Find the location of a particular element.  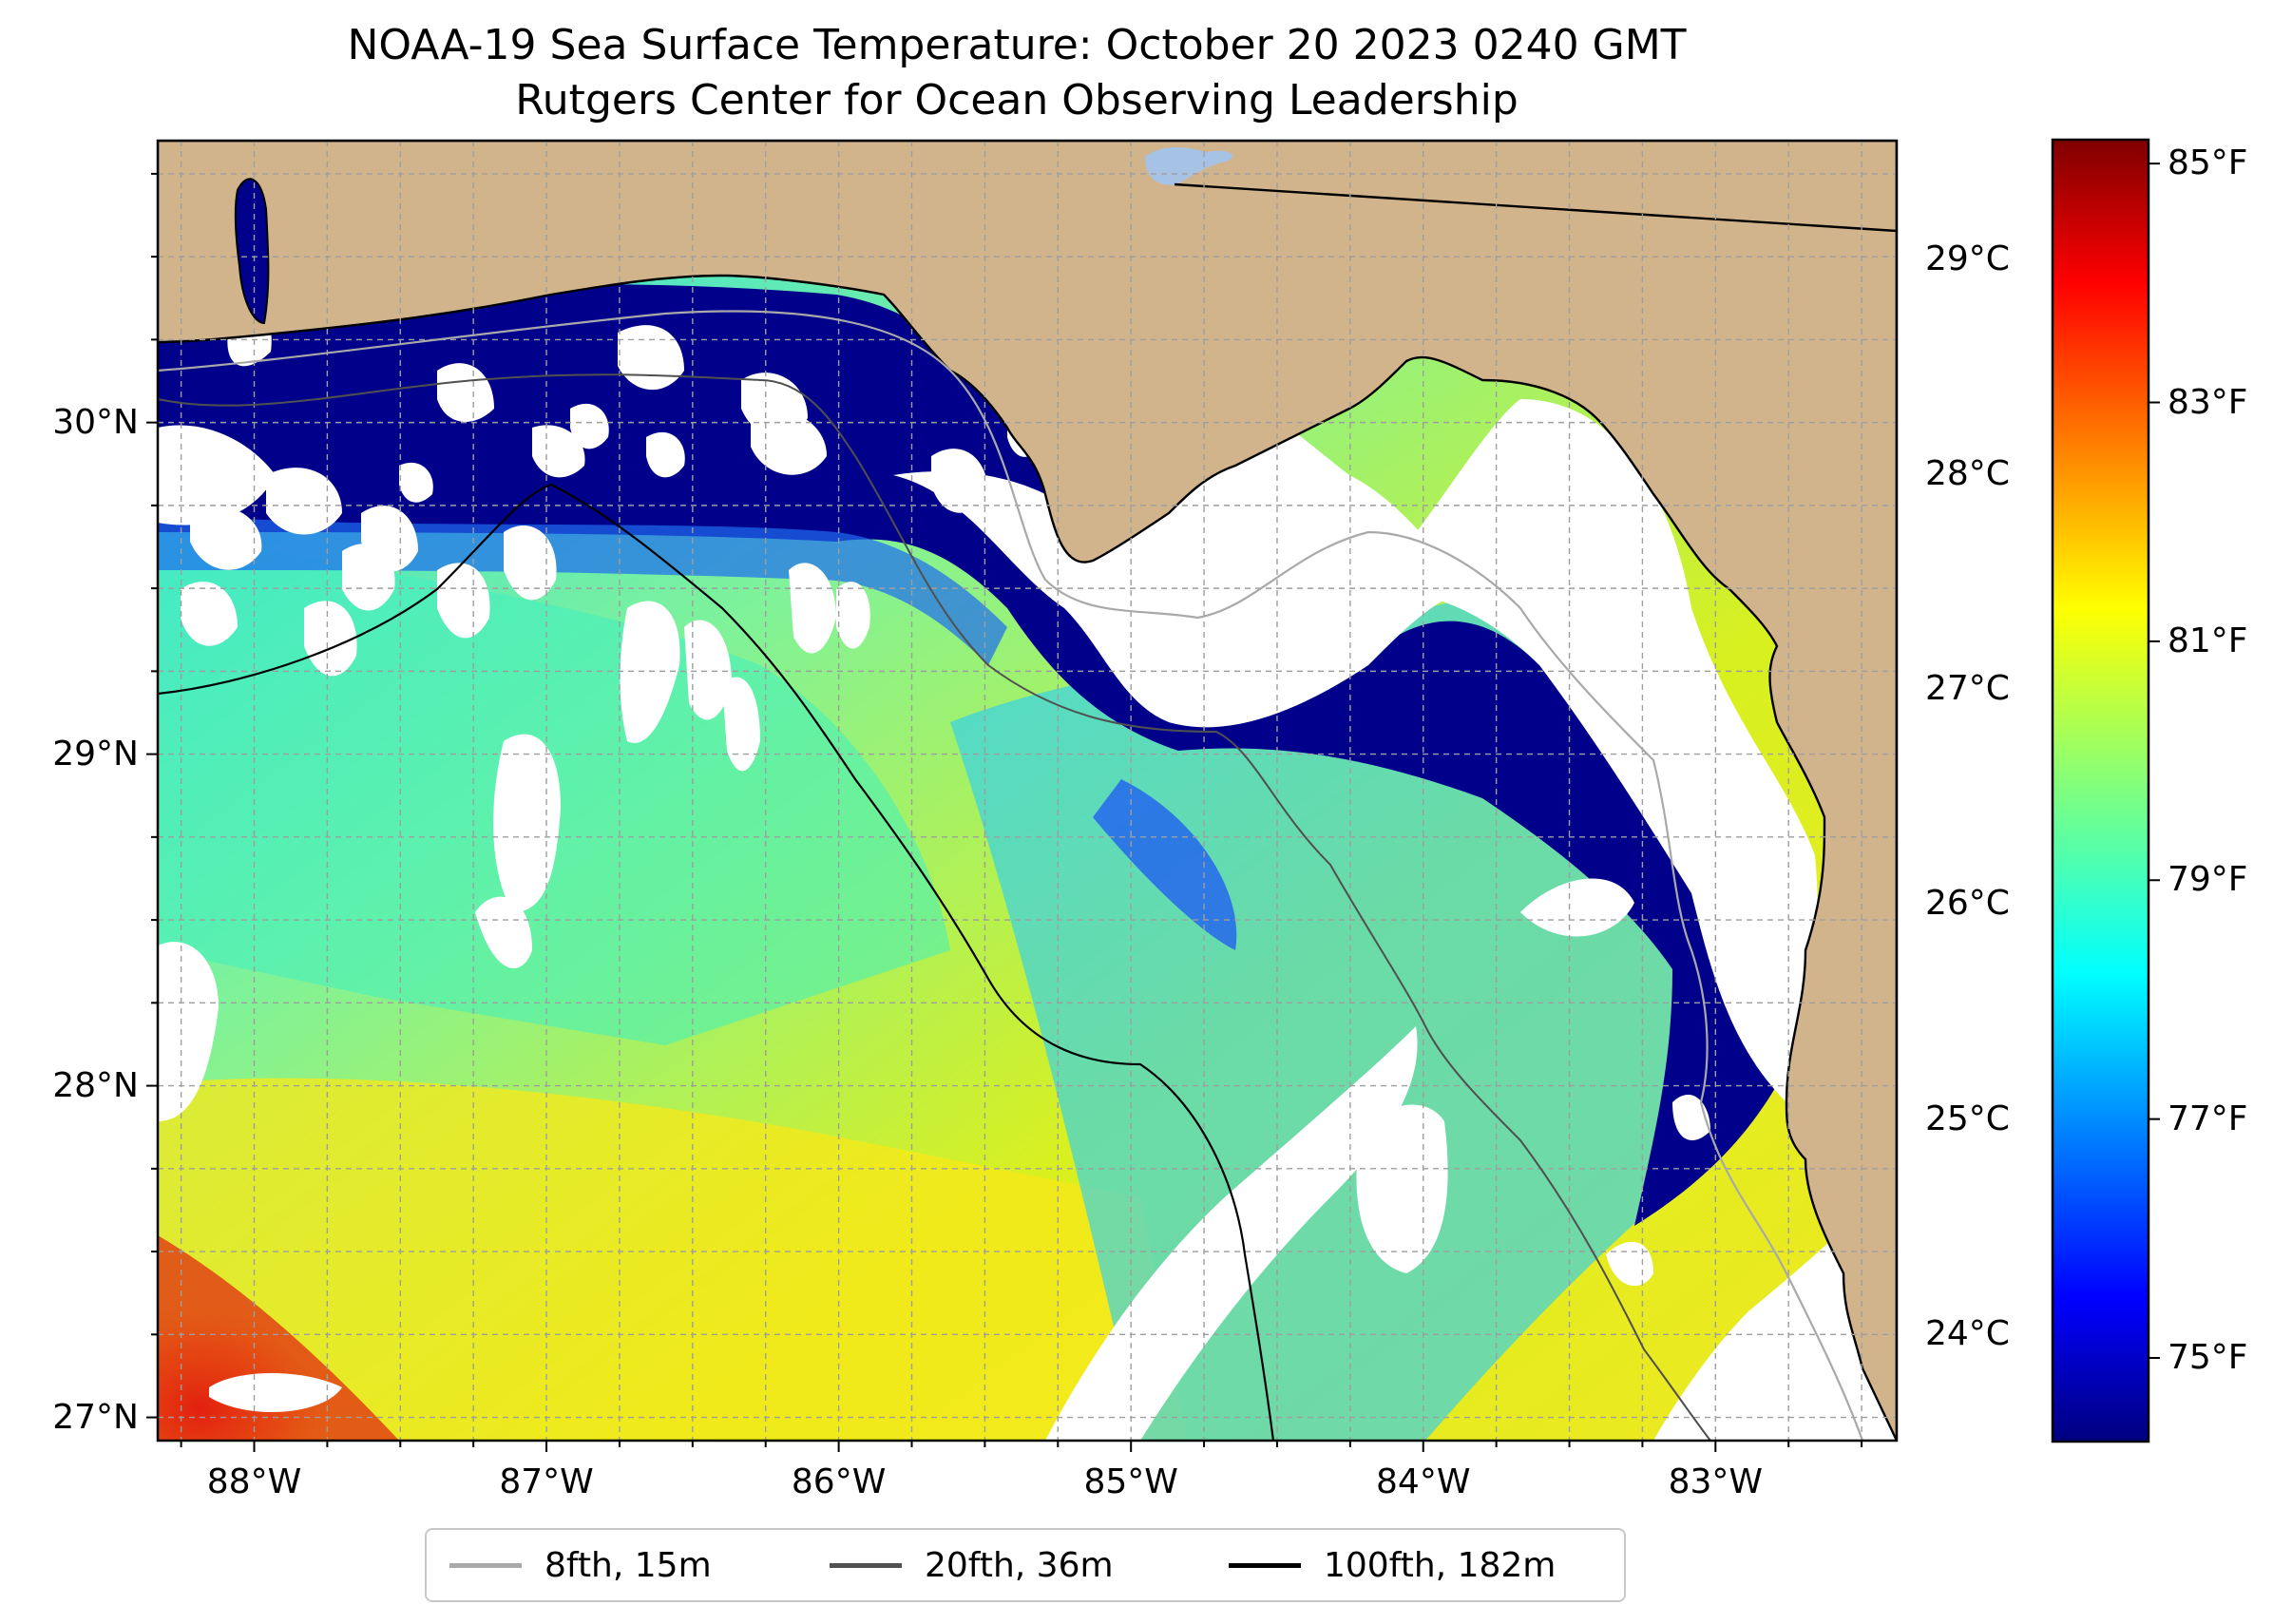

longitude-label: 87°W is located at coordinates (546, 1481).